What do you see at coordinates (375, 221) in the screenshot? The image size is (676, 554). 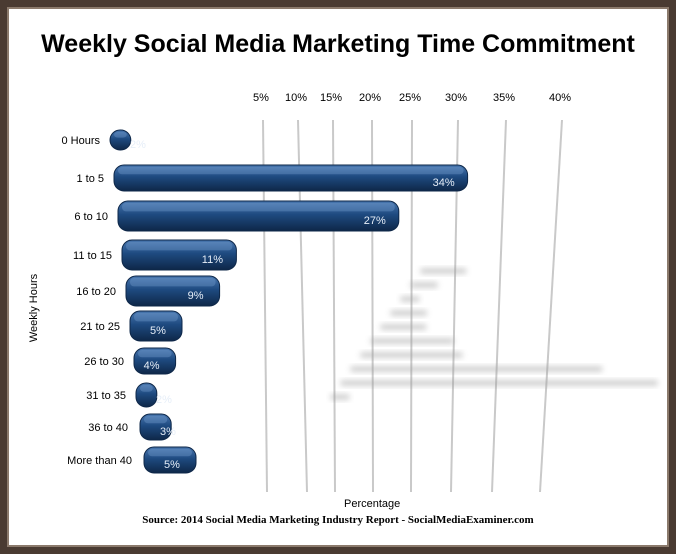 I see `data-label: 27%` at bounding box center [375, 221].